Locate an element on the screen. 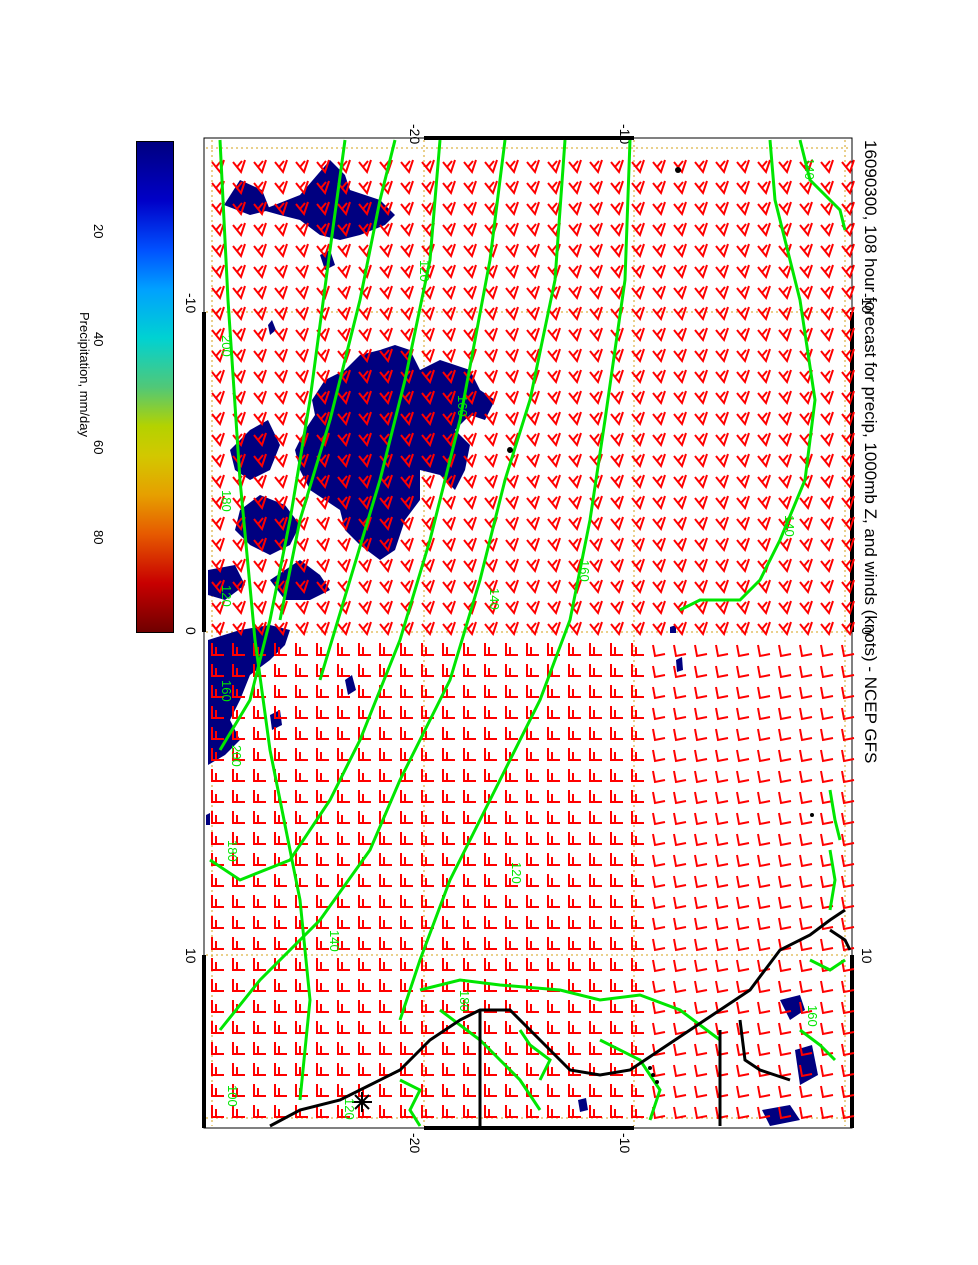 This screenshot has width=978, height=1265. precip-colorbar is located at coordinates (155, 387).